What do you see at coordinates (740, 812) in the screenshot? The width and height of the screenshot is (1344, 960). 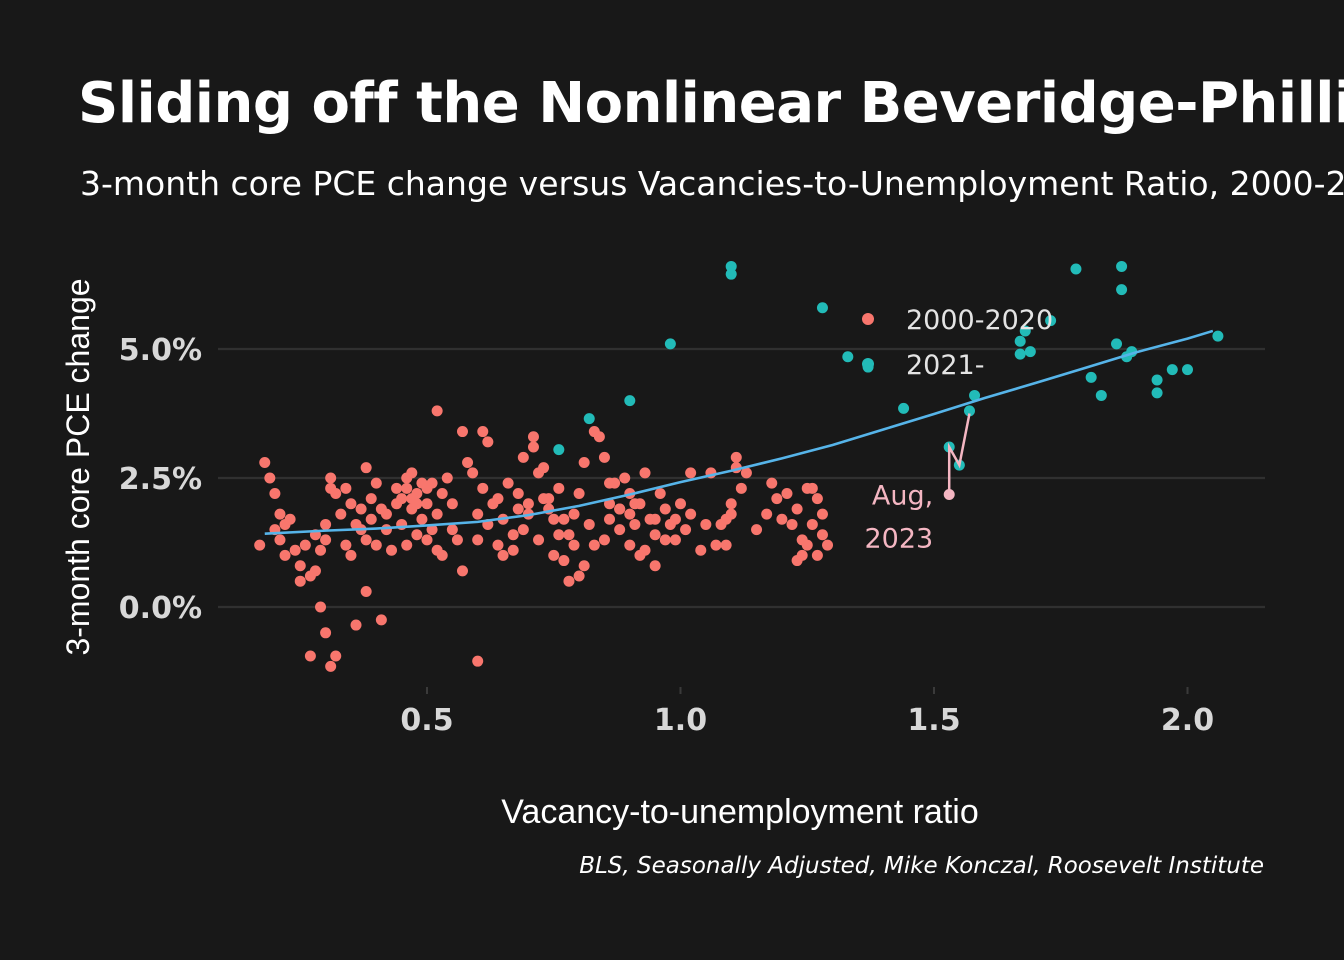 I see `x-axis-label: Vacancy-to-unemployment ratio` at bounding box center [740, 812].